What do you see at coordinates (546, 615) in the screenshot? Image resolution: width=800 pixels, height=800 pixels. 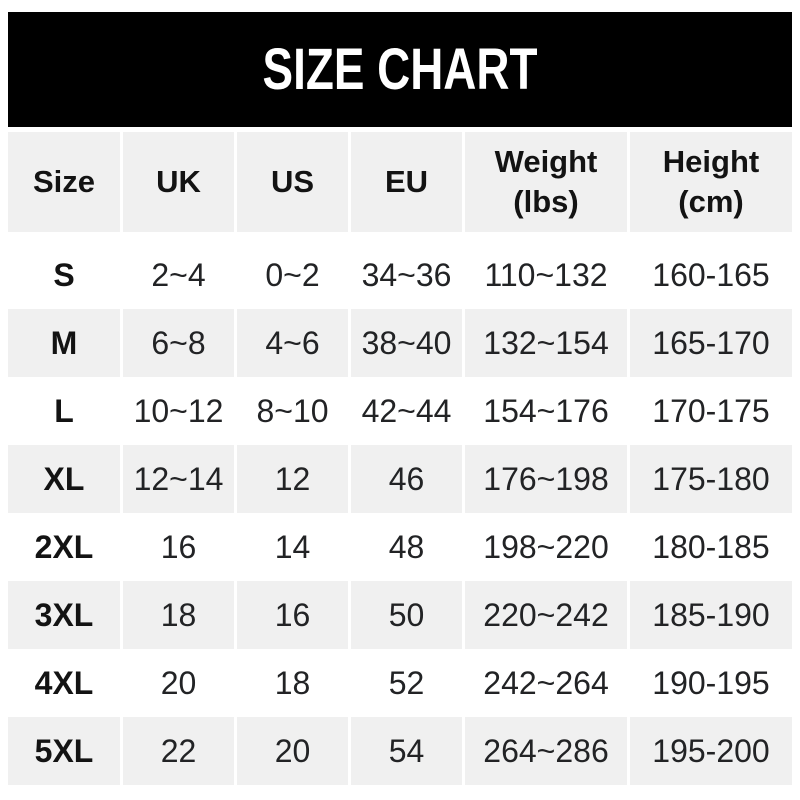 I see `cell-weight: 220~242` at bounding box center [546, 615].